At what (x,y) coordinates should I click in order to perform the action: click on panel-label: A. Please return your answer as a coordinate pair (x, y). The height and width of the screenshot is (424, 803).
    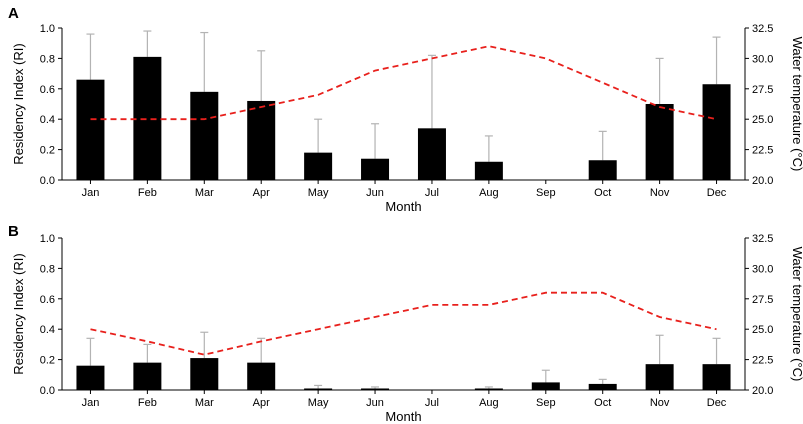
    Looking at the image, I should click on (13, 13).